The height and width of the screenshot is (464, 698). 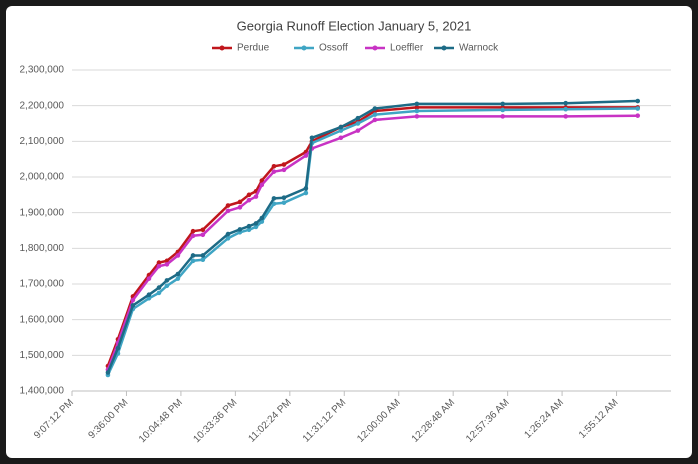 What do you see at coordinates (161, 421) in the screenshot?
I see `x-tick-label: 10:04:48 PM` at bounding box center [161, 421].